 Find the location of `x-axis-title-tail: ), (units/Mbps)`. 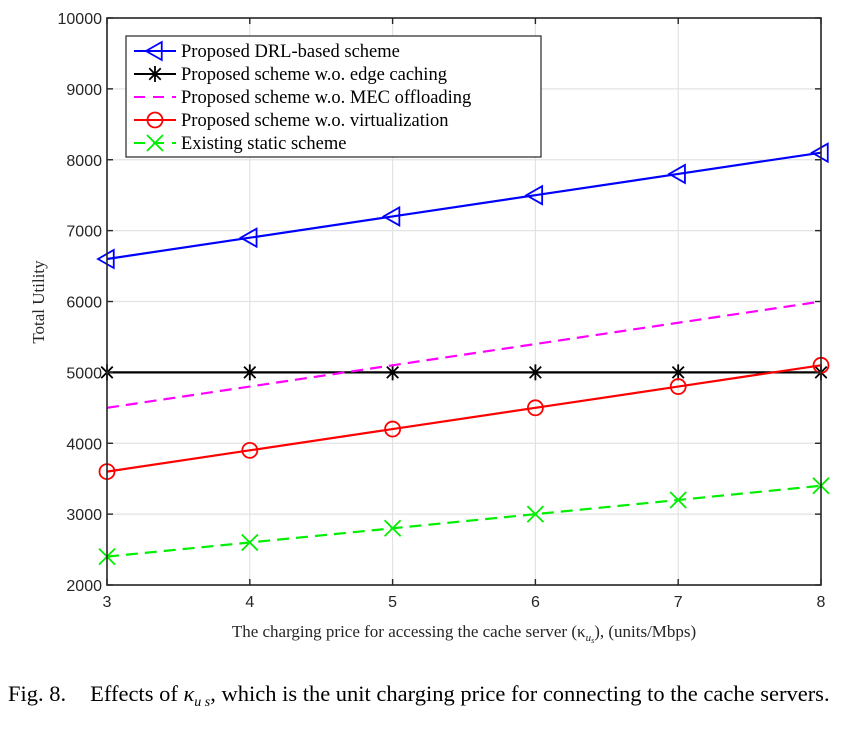

x-axis-title-tail: ), (units/Mbps) is located at coordinates (645, 631).